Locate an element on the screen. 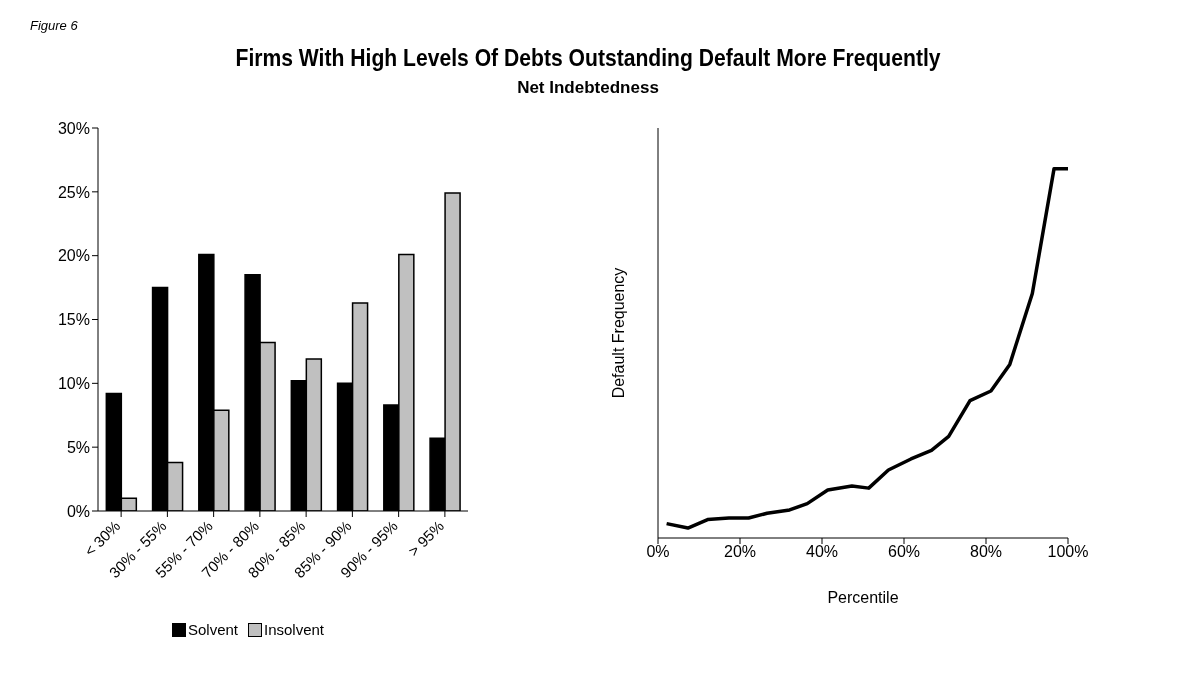 The width and height of the screenshot is (1187, 675). y-tick-label: 10% is located at coordinates (73, 384).